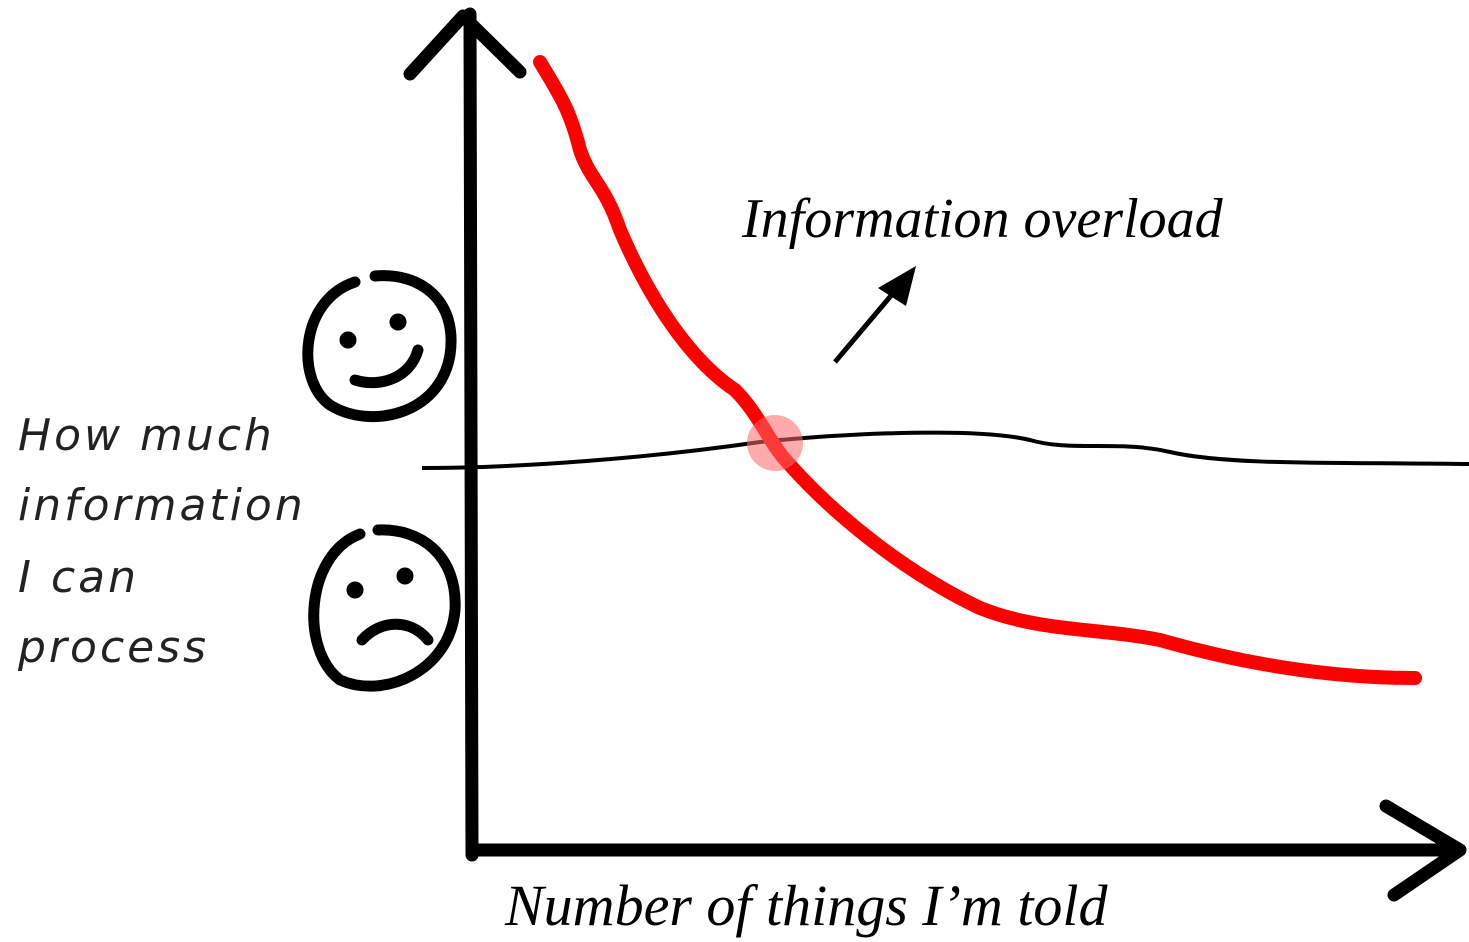 Image resolution: width=1469 pixels, height=942 pixels. I want to click on happy-face, so click(379, 346).